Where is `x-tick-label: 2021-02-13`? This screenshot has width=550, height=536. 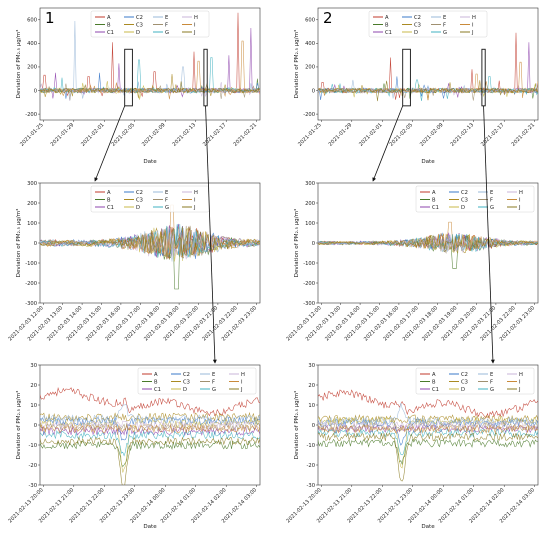
x-tick-label: 2021-02-13 is located at coordinates (463, 135).